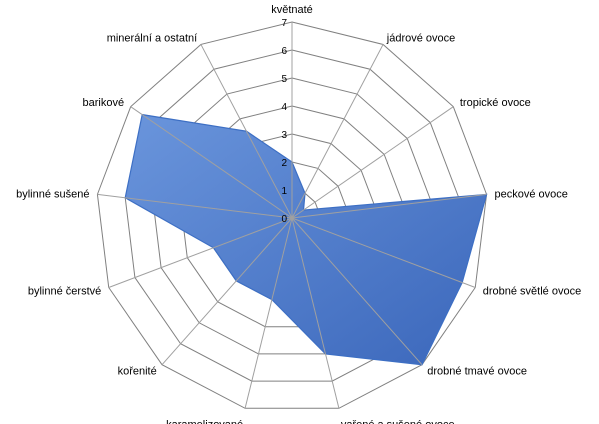 The height and width of the screenshot is (424, 599). I want to click on tick-label-6: 6, so click(284, 51).